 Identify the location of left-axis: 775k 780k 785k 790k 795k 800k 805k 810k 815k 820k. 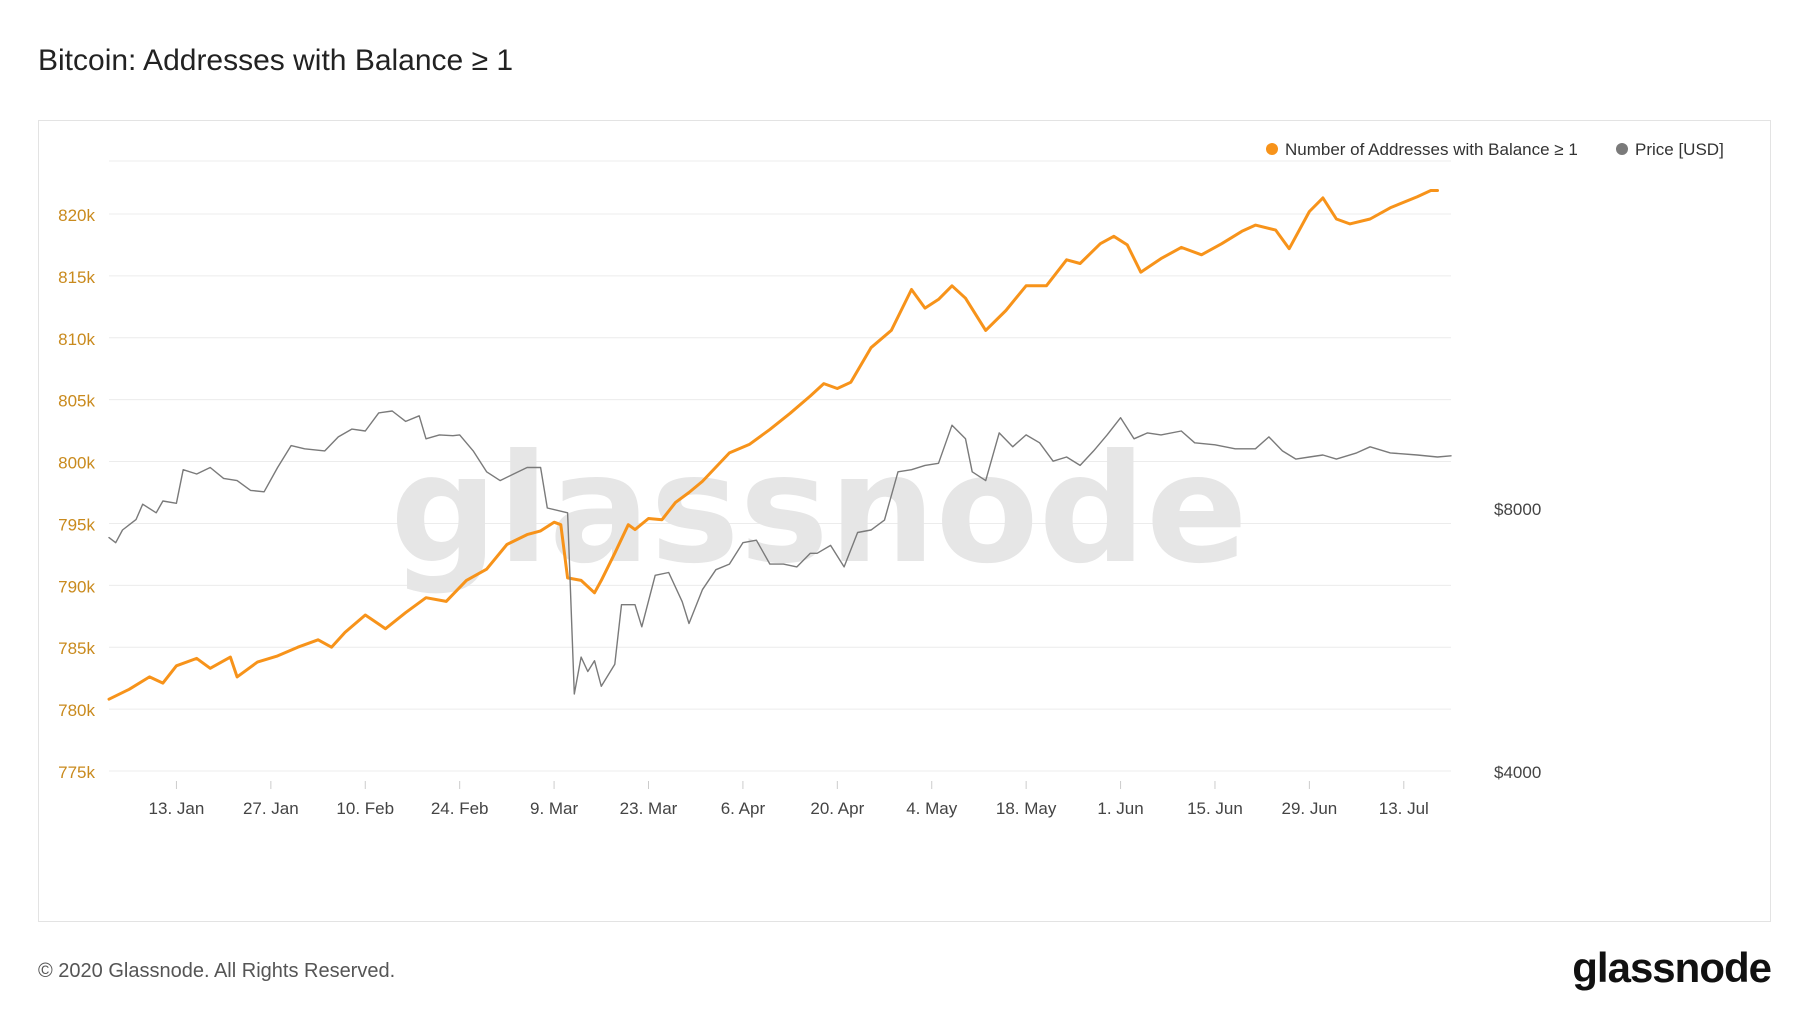
(76, 494).